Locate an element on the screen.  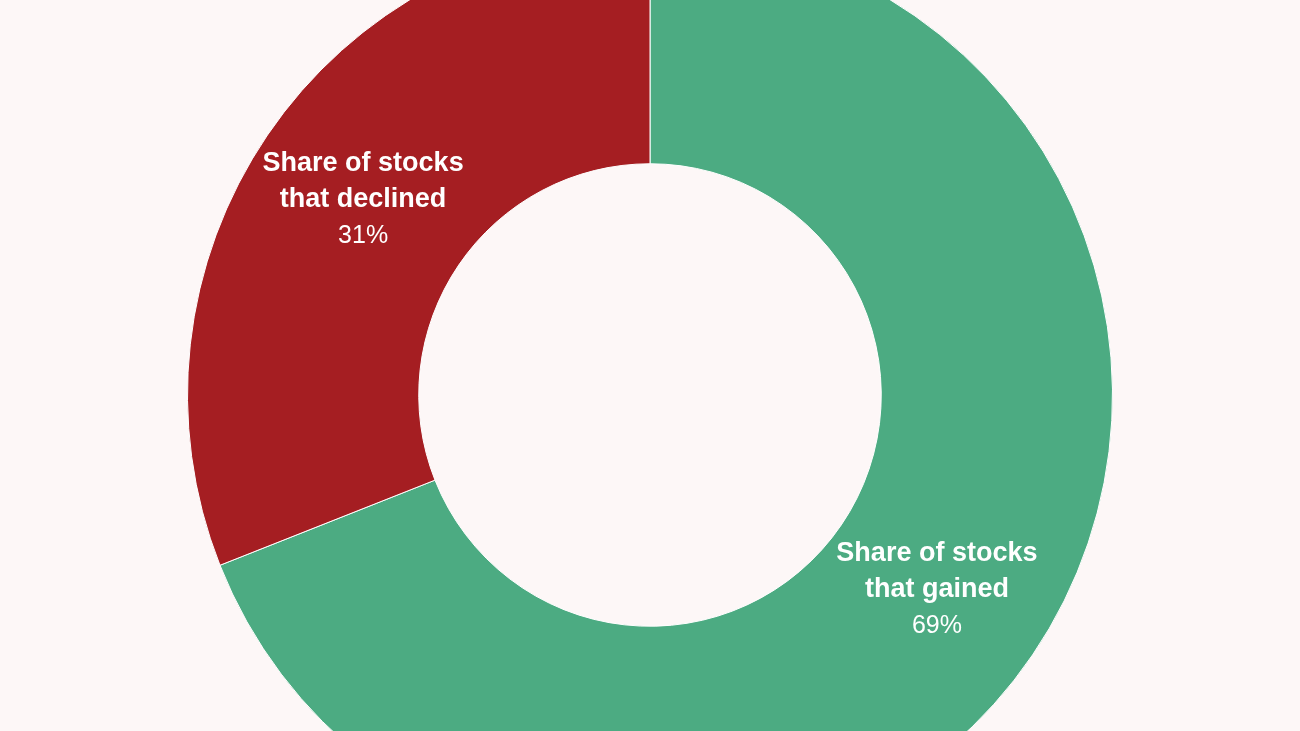
slice-label: Share of stocks that gained is located at coordinates (937, 570).